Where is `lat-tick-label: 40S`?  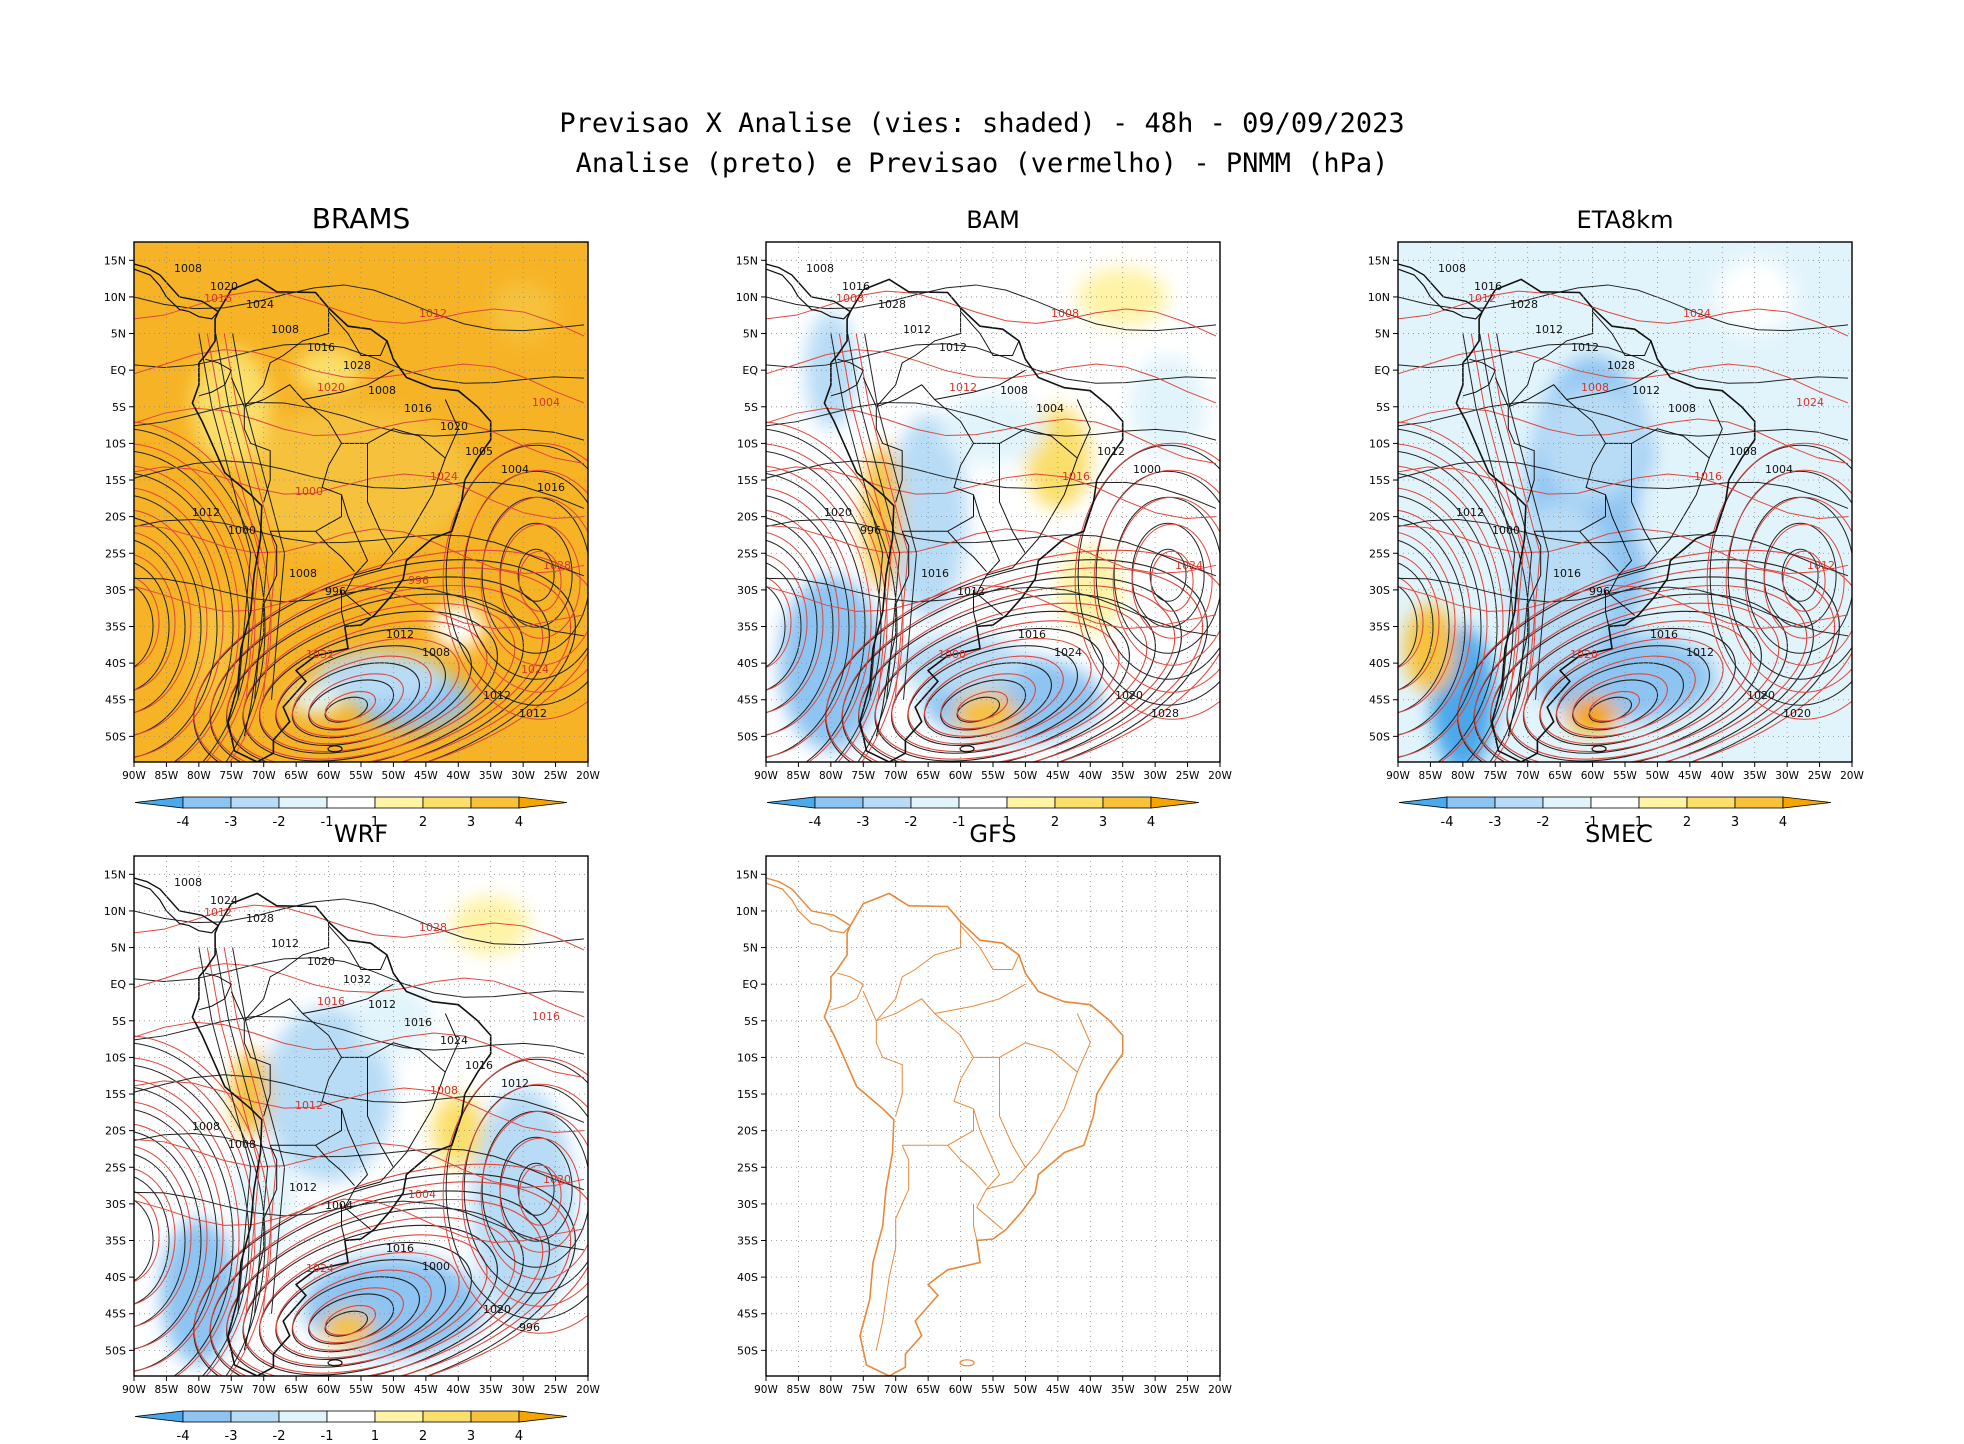 lat-tick-label: 40S is located at coordinates (747, 663).